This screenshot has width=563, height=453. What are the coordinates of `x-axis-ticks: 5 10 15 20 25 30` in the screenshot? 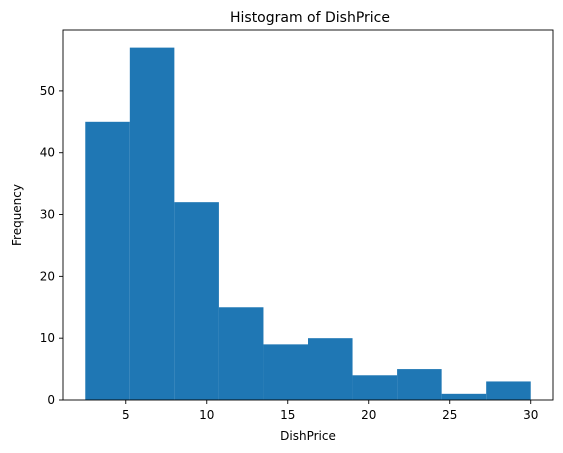 It's located at (330, 411).